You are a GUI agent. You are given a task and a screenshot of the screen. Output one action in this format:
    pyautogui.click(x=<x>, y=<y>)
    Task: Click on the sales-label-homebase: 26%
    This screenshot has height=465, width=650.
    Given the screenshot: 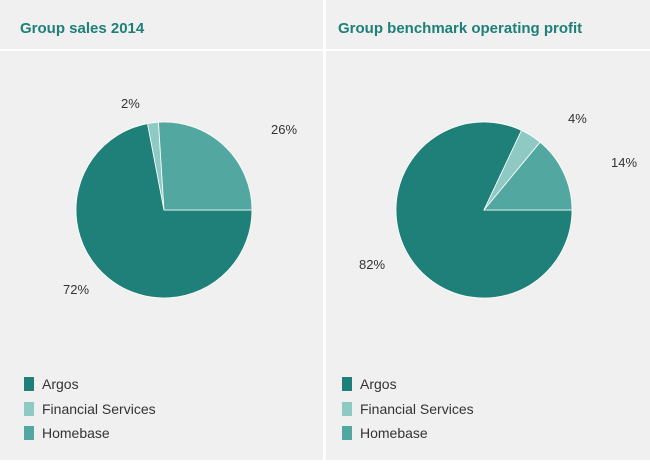 What is the action you would take?
    pyautogui.click(x=284, y=129)
    